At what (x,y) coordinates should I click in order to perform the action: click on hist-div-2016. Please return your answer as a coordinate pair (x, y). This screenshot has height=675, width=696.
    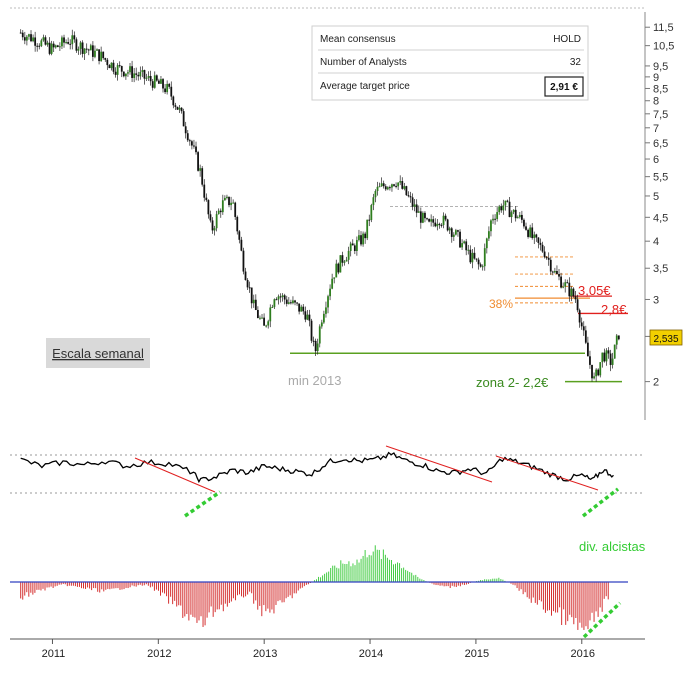
    Looking at the image, I should click on (602, 620).